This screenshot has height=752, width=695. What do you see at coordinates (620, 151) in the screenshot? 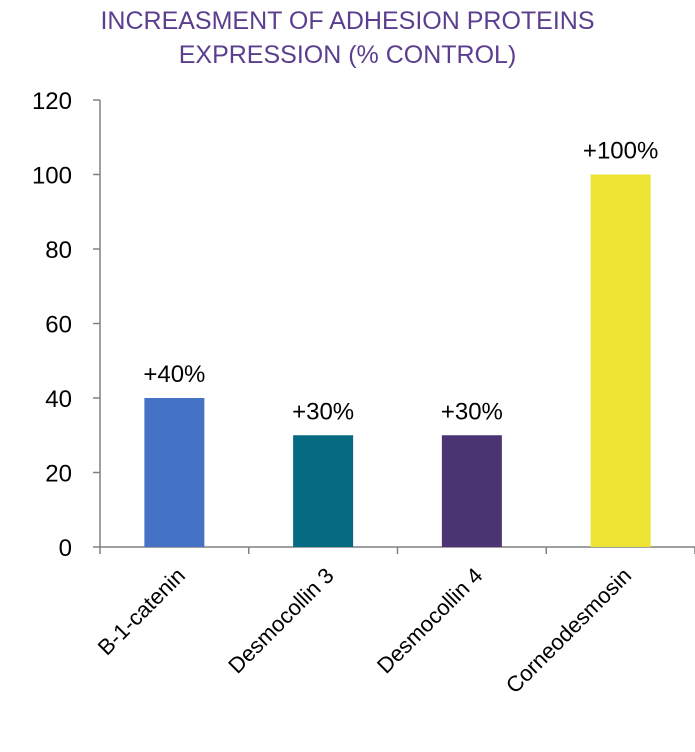
I see `data-label: +100%` at bounding box center [620, 151].